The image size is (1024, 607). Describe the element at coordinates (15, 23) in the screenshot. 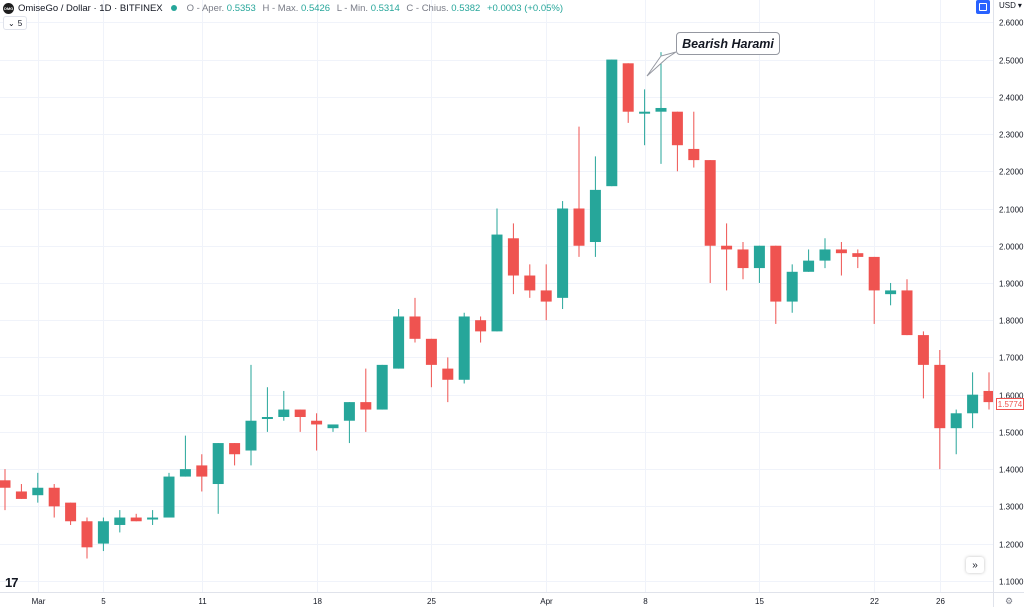

I see `collapse-indicators-button: ⌄ 5` at that location.